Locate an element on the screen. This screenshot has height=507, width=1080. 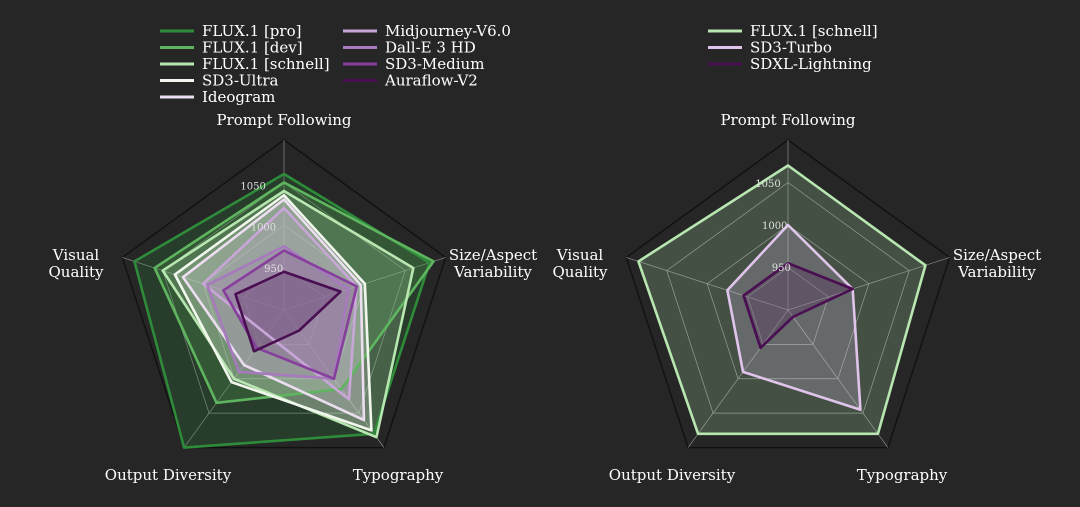
legend-label: SD3-Turbo is located at coordinates (791, 48).